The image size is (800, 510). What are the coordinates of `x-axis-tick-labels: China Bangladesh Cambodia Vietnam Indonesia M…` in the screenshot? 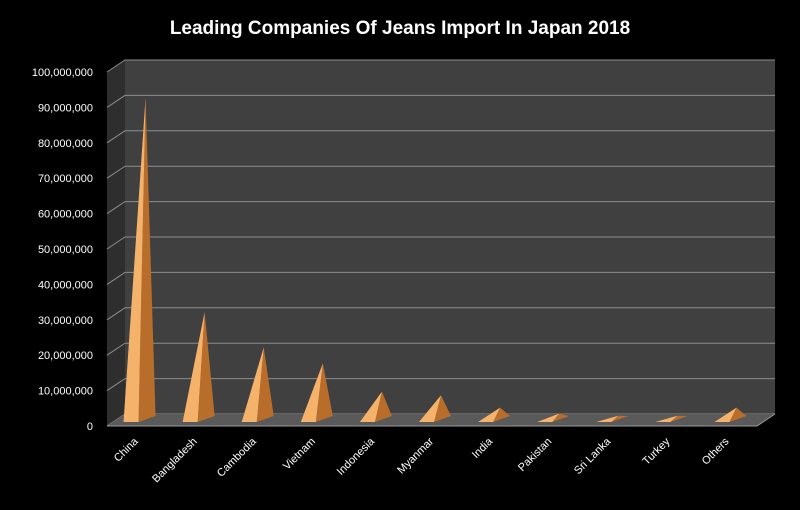 It's located at (422, 460).